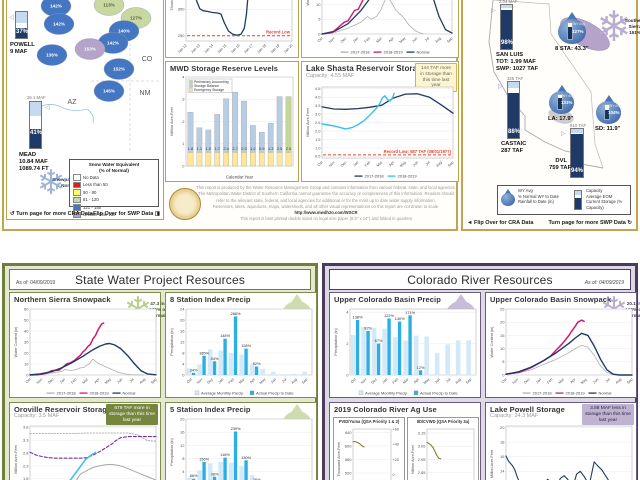  Describe the element at coordinates (288, 48) in the screenshot. I see `svg-text: Jan-20` at that location.